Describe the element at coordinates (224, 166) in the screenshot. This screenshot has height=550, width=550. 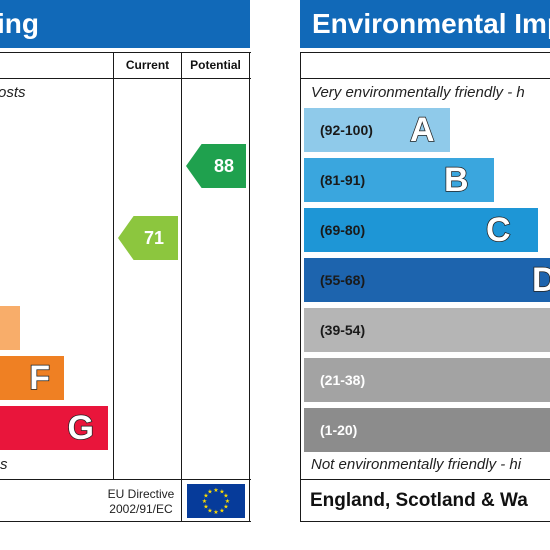
I see `potential-rating-value: 88` at that location.